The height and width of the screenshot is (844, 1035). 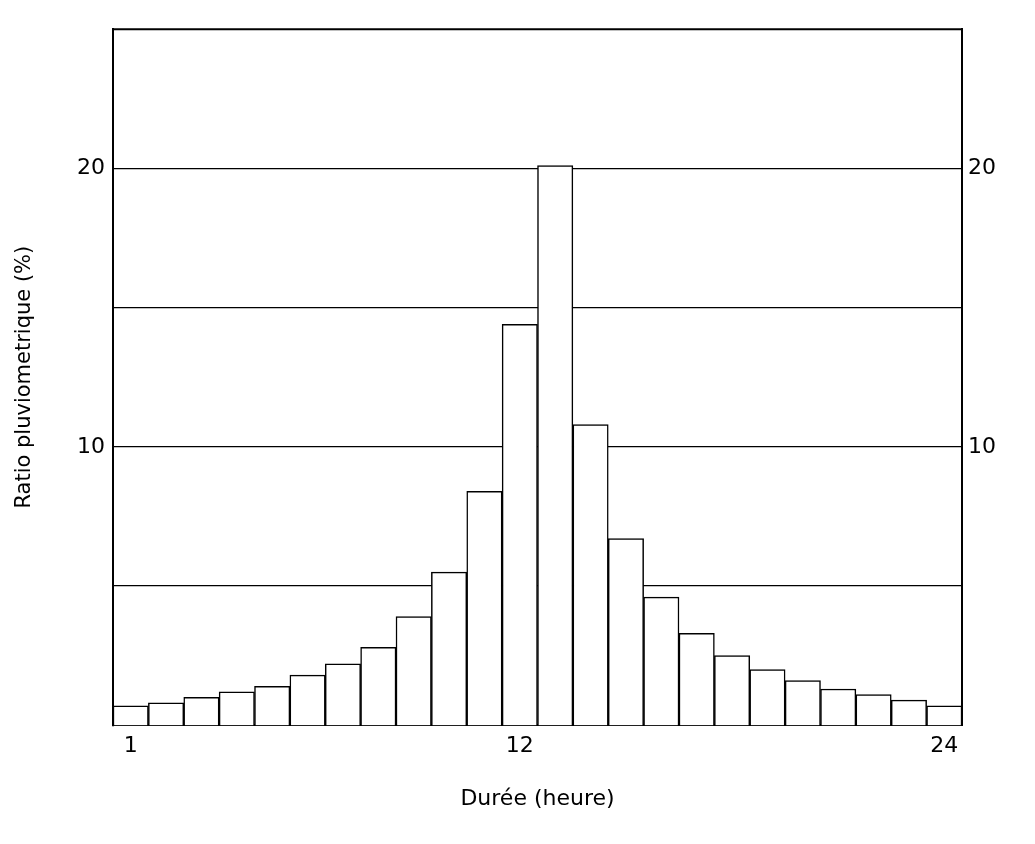 I want to click on x-tick-label: 1, so click(x=130, y=745).